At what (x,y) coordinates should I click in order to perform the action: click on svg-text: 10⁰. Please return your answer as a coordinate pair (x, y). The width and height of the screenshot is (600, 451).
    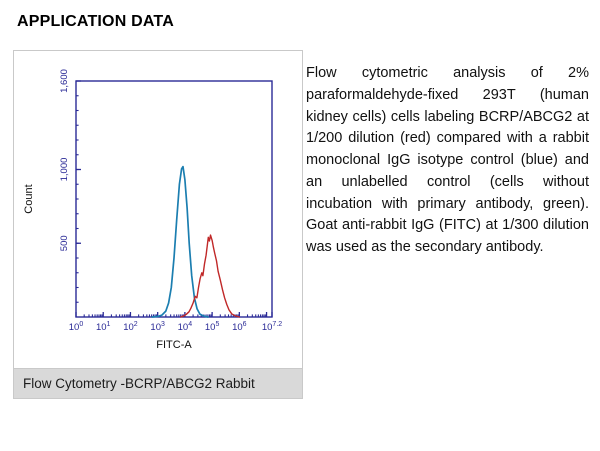
    Looking at the image, I should click on (76, 327).